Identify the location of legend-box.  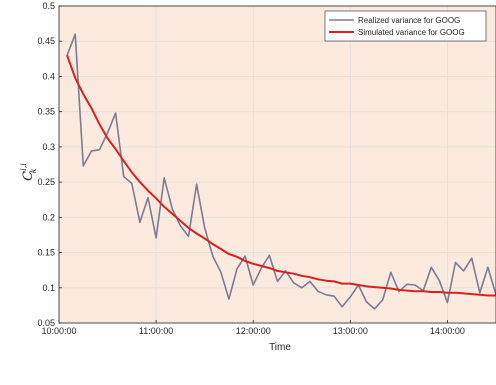
(405, 26).